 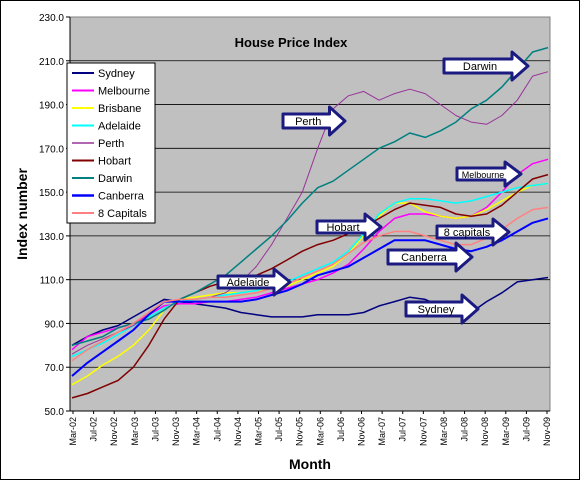 What do you see at coordinates (55, 412) in the screenshot?
I see `y-tick-label: 50.0` at bounding box center [55, 412].